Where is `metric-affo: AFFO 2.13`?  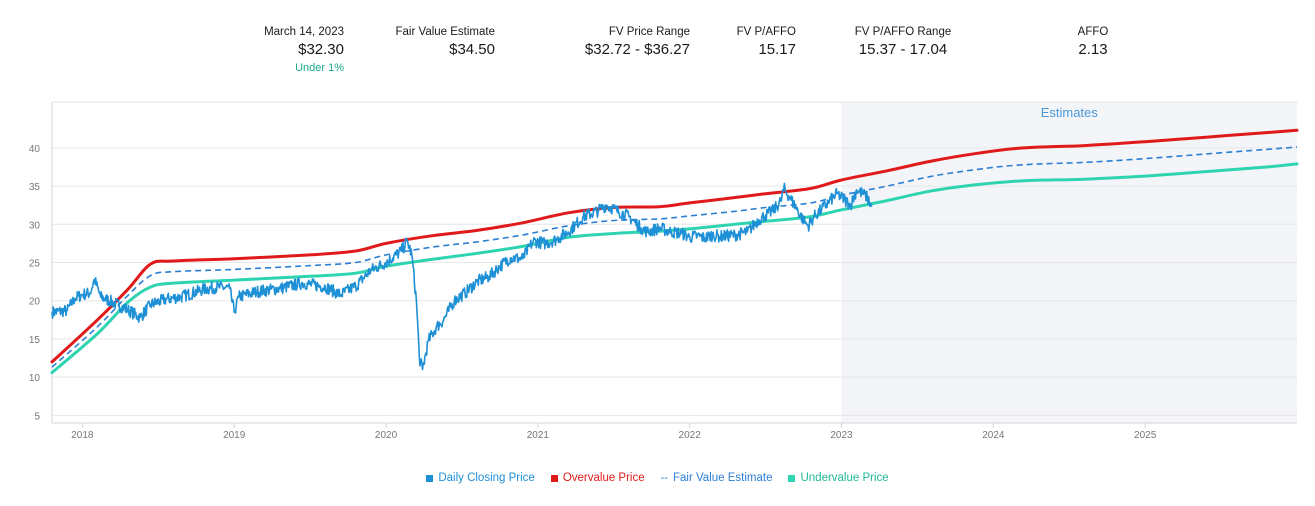 metric-affo: AFFO 2.13 is located at coordinates (1093, 42).